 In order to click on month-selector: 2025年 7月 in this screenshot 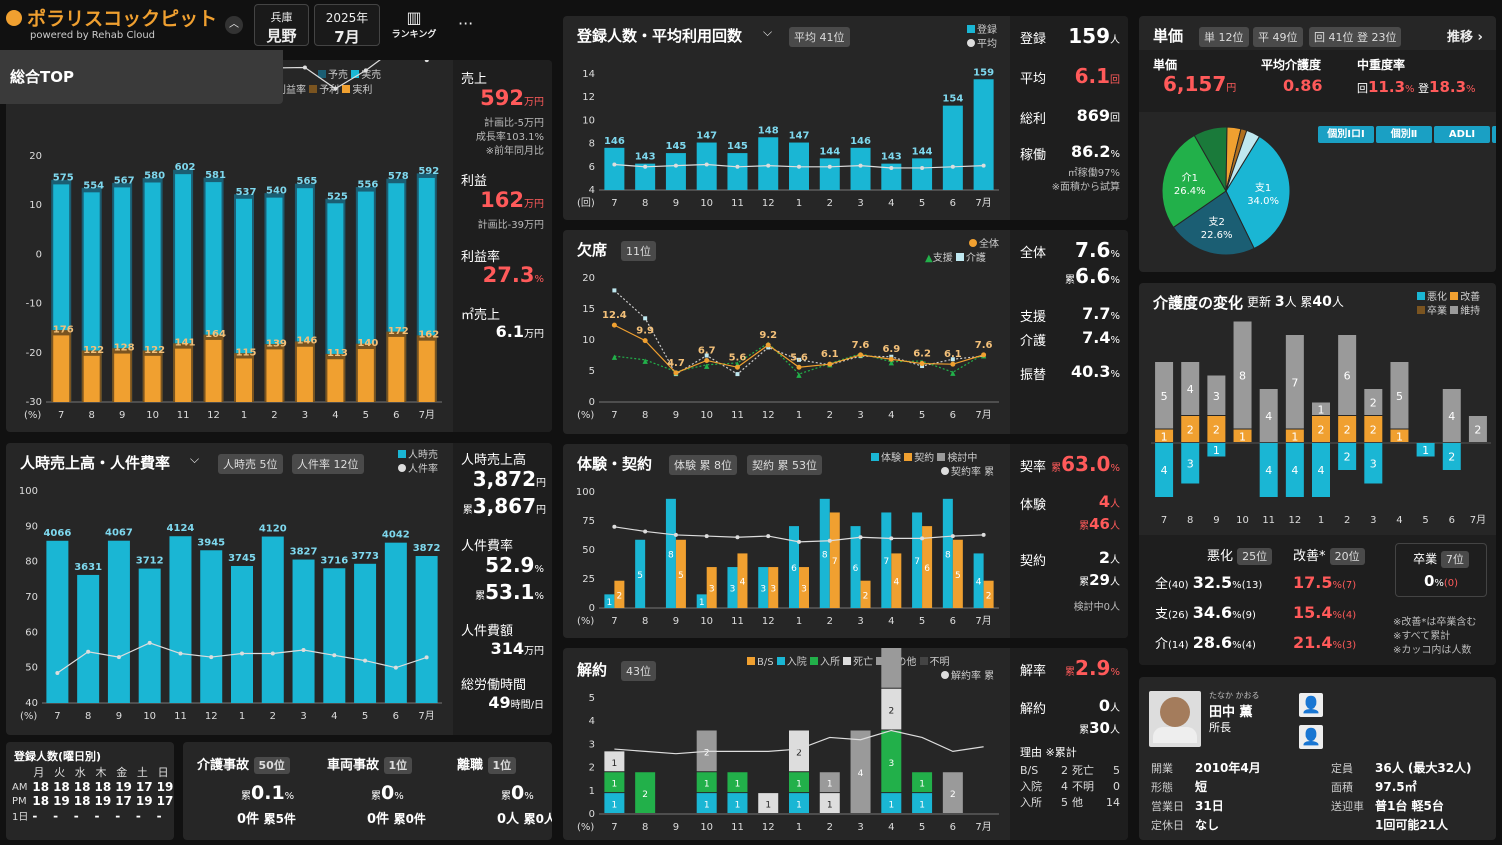, I will do `click(347, 25)`.